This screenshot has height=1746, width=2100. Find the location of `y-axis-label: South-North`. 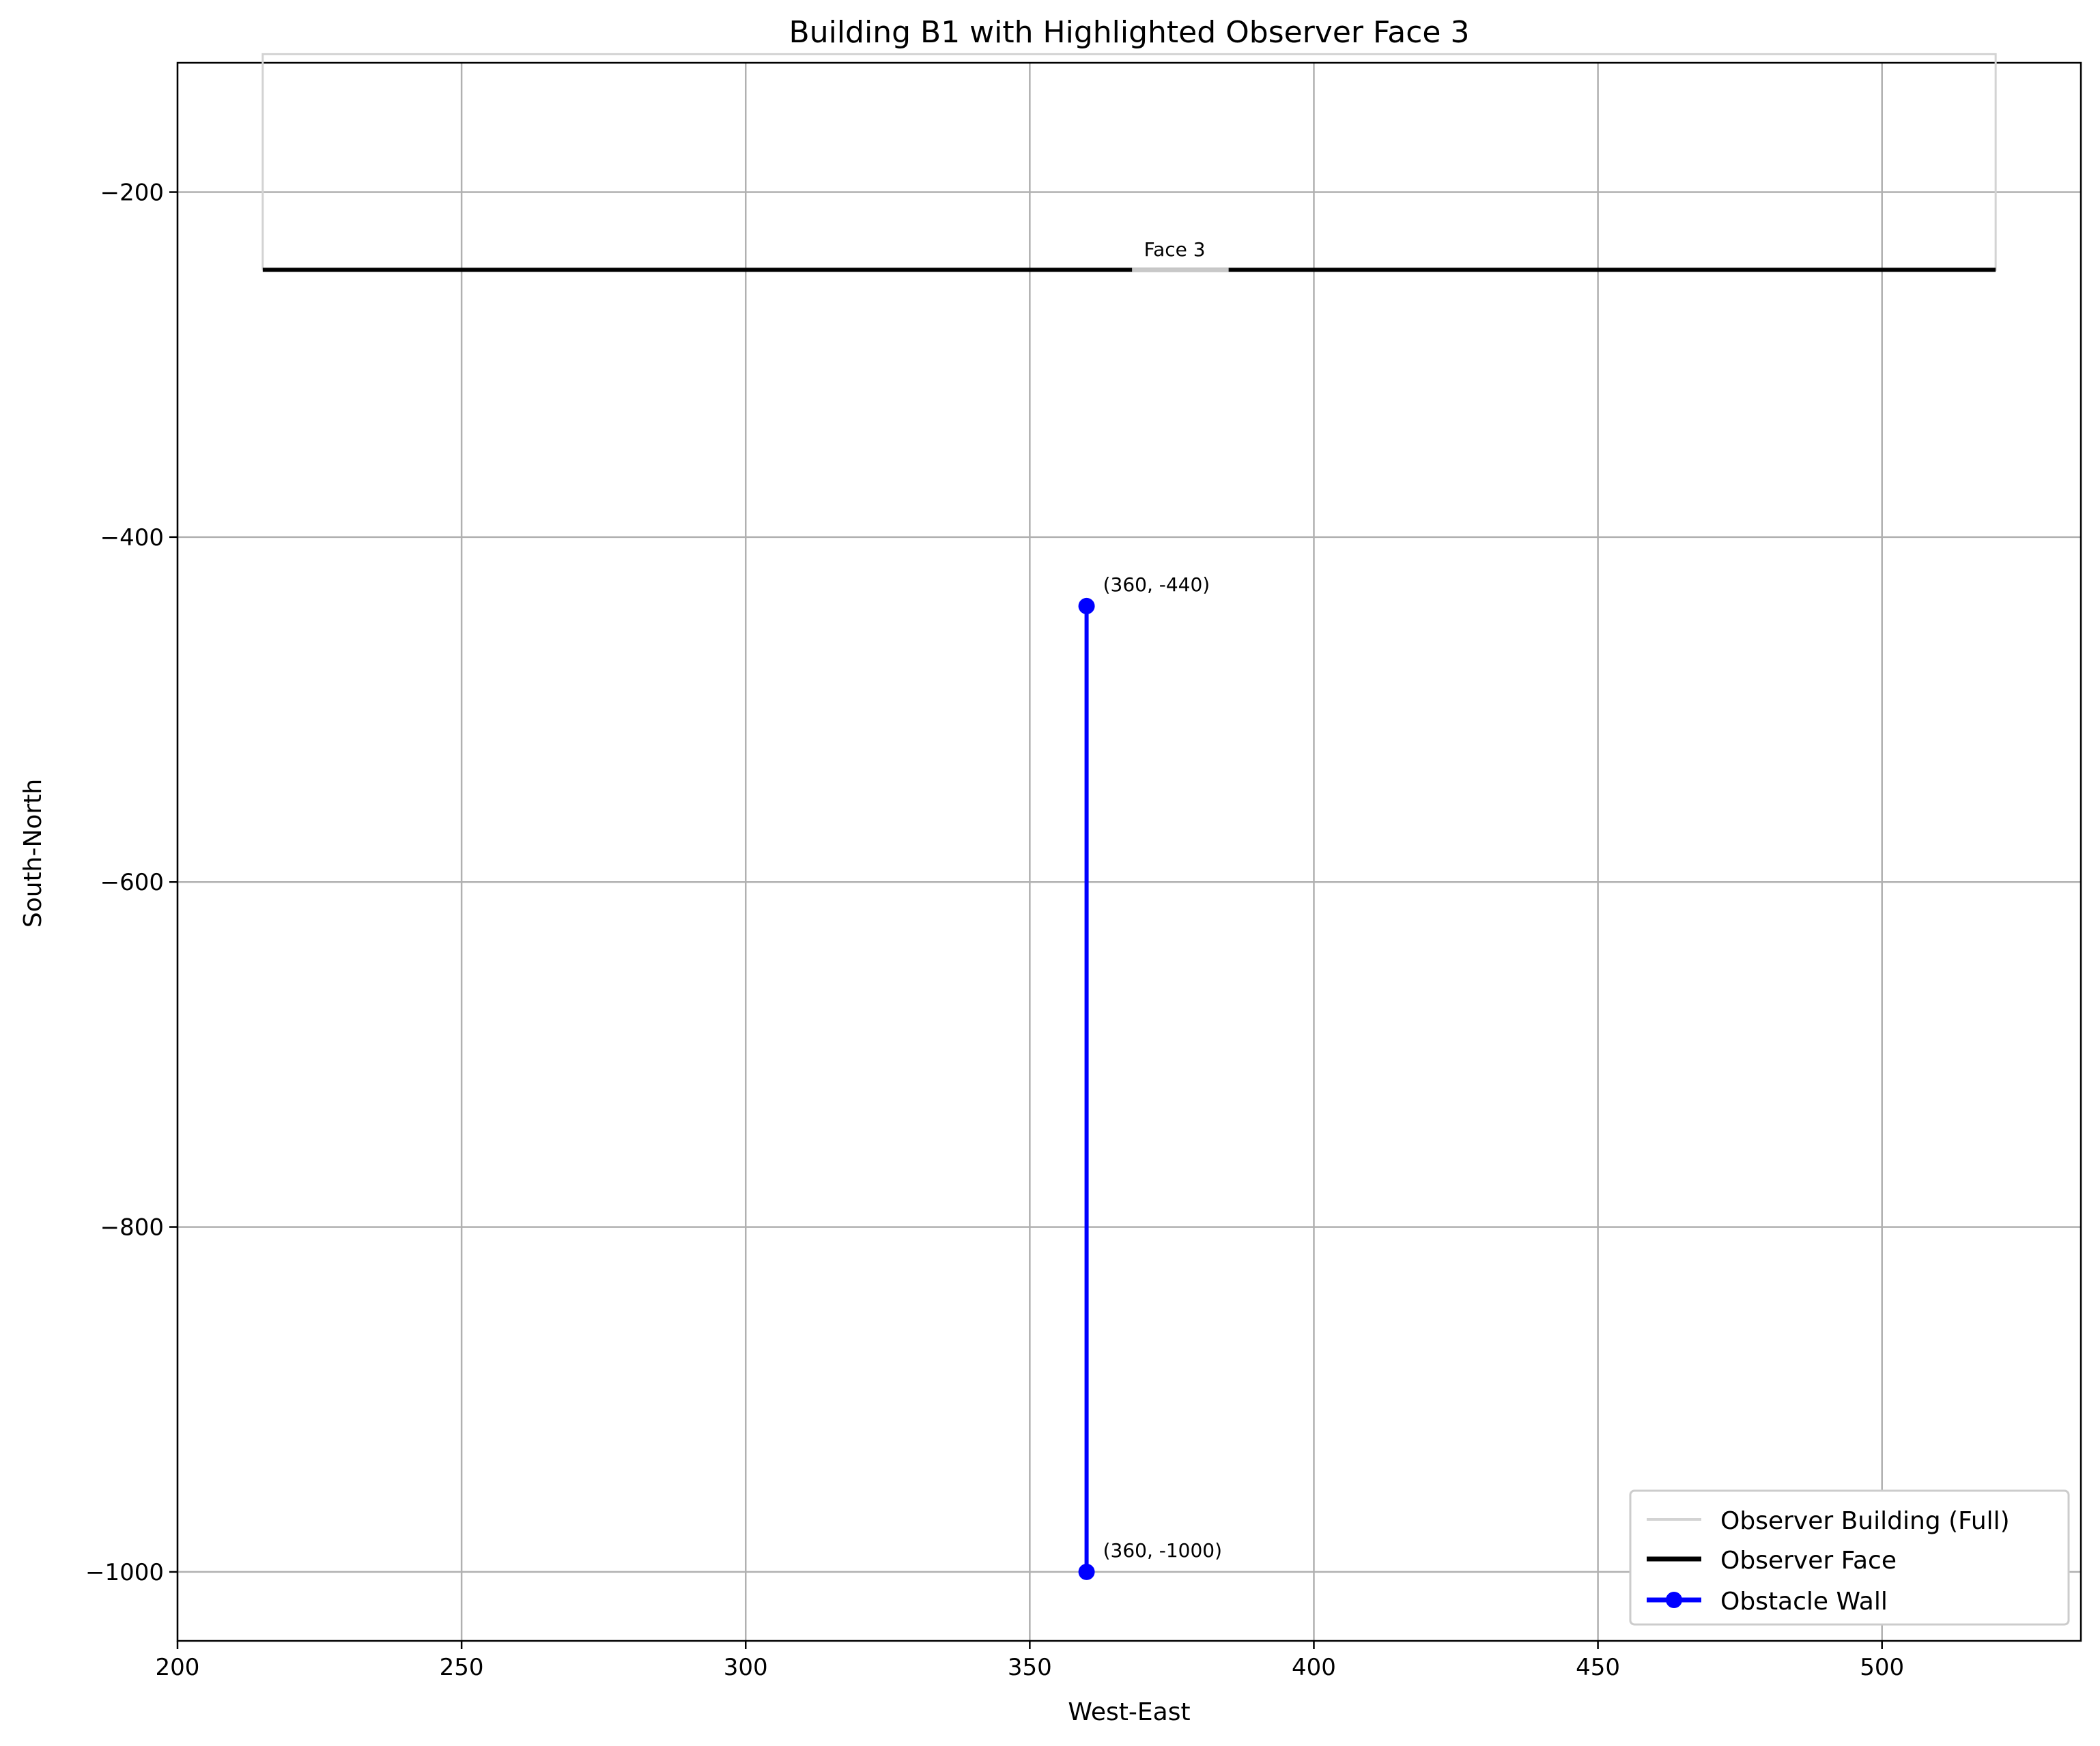

y-axis-label: South-North is located at coordinates (33, 853).